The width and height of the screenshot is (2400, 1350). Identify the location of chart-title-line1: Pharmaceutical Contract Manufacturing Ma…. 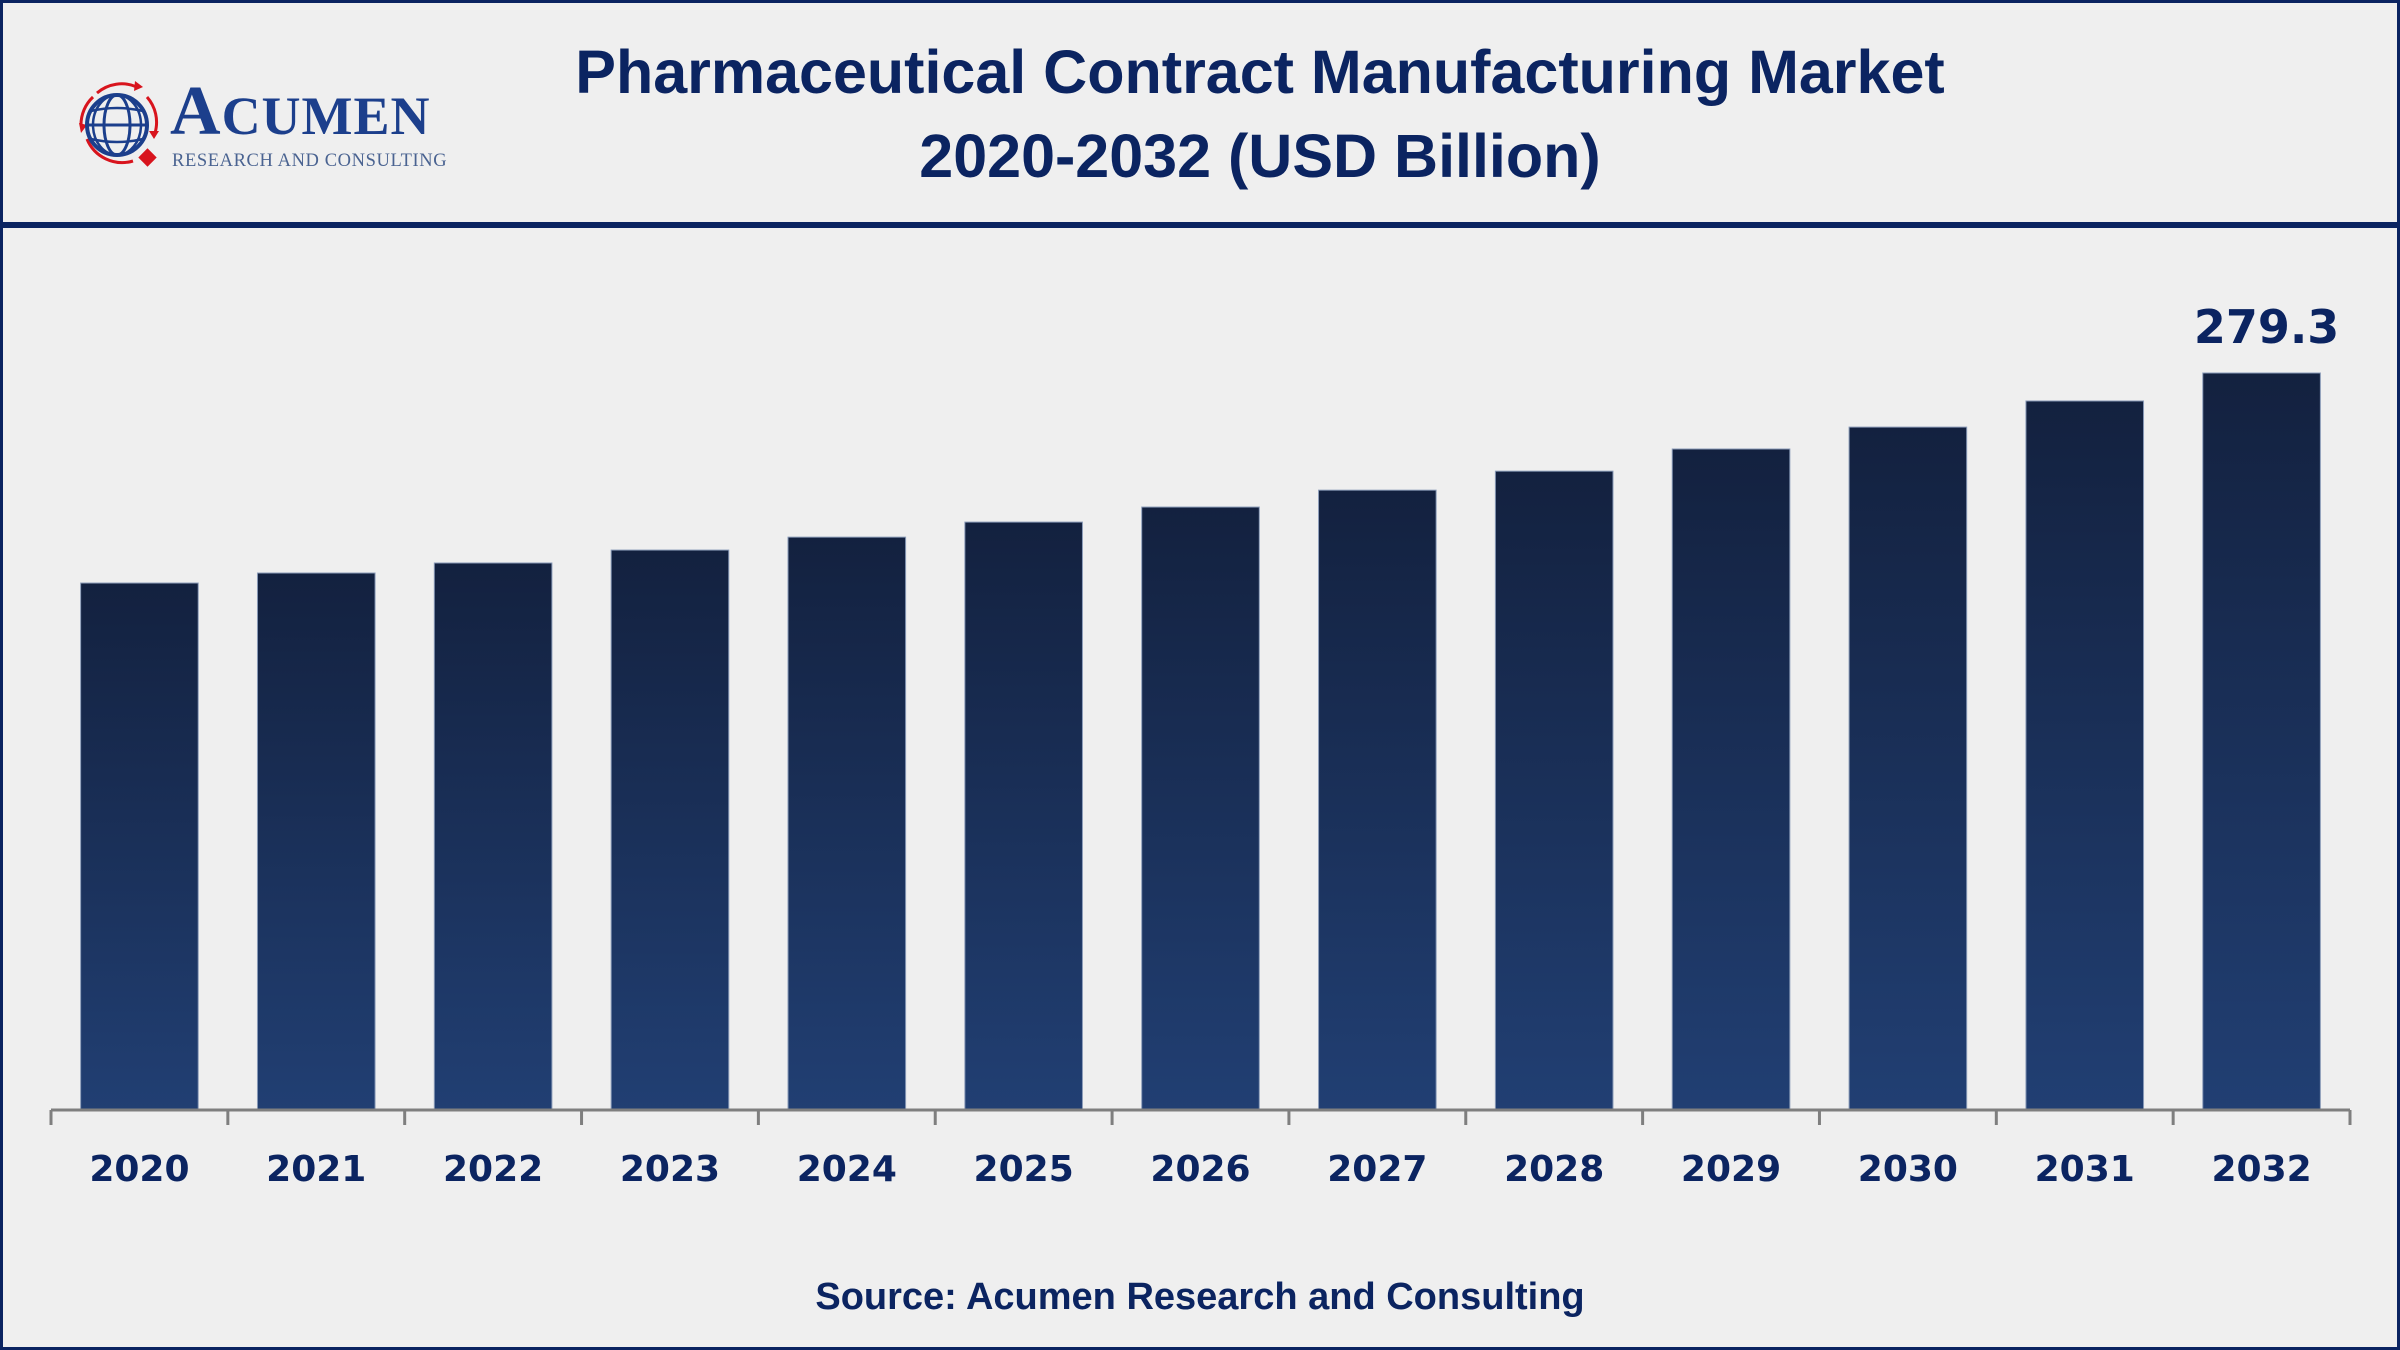
(1260, 72).